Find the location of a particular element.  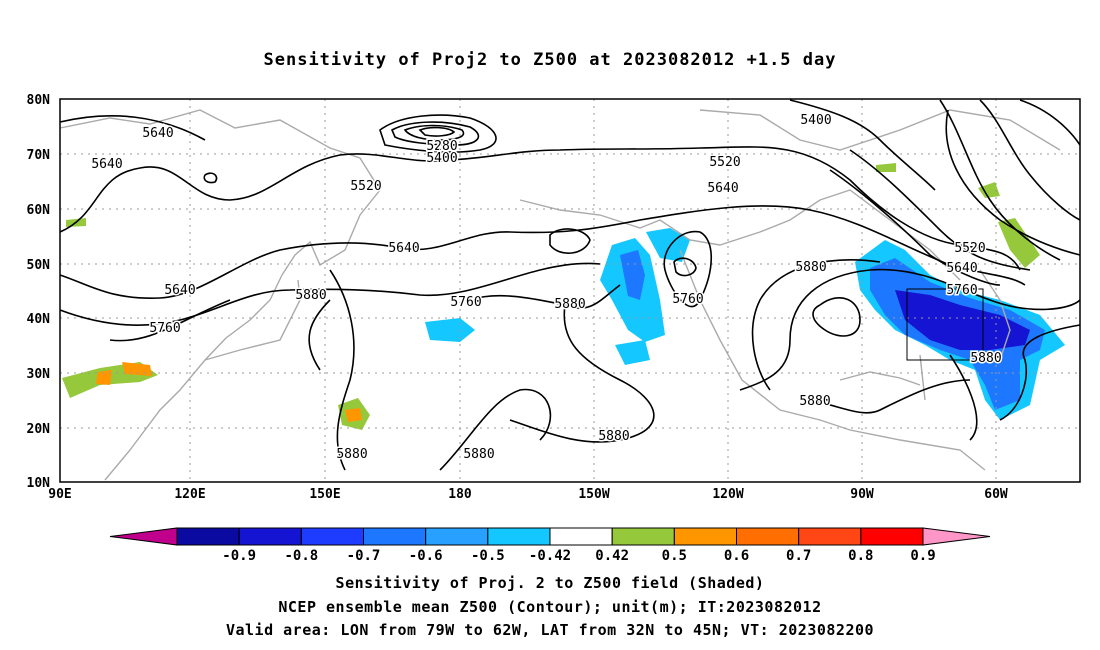

lon-label: 90E is located at coordinates (59, 494).